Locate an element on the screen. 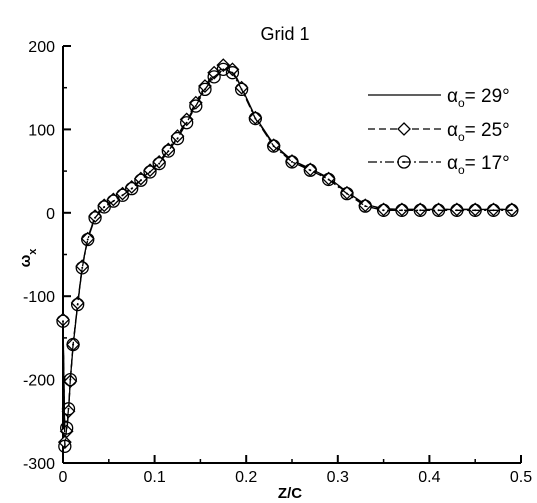 The image size is (537, 503). y-tick-label: 200 is located at coordinates (41, 47).